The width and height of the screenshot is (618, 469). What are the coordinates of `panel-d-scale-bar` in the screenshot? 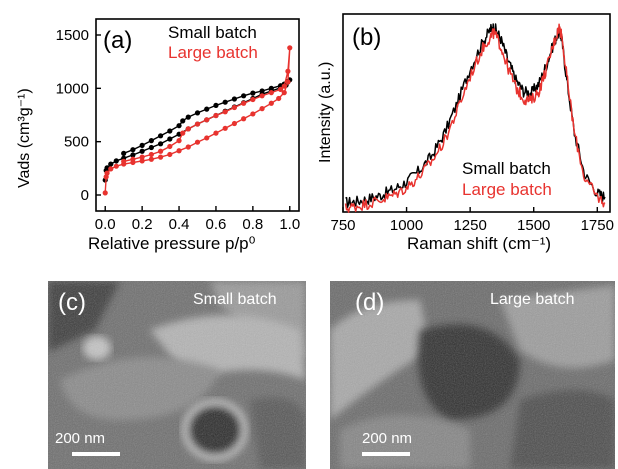 It's located at (386, 454).